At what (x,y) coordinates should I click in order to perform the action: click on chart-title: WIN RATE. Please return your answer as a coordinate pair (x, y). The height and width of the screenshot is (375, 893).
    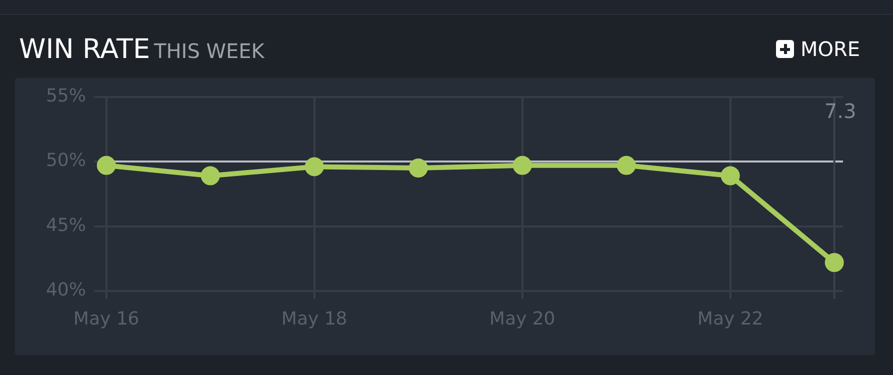
    Looking at the image, I should click on (84, 49).